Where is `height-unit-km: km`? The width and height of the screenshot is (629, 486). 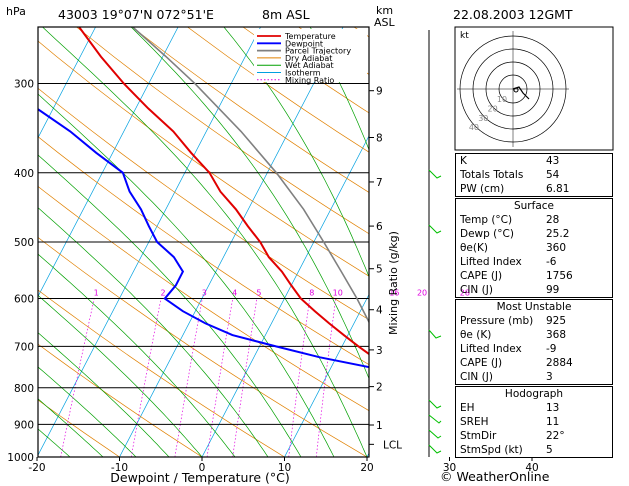 height-unit-km: km is located at coordinates (384, 10).